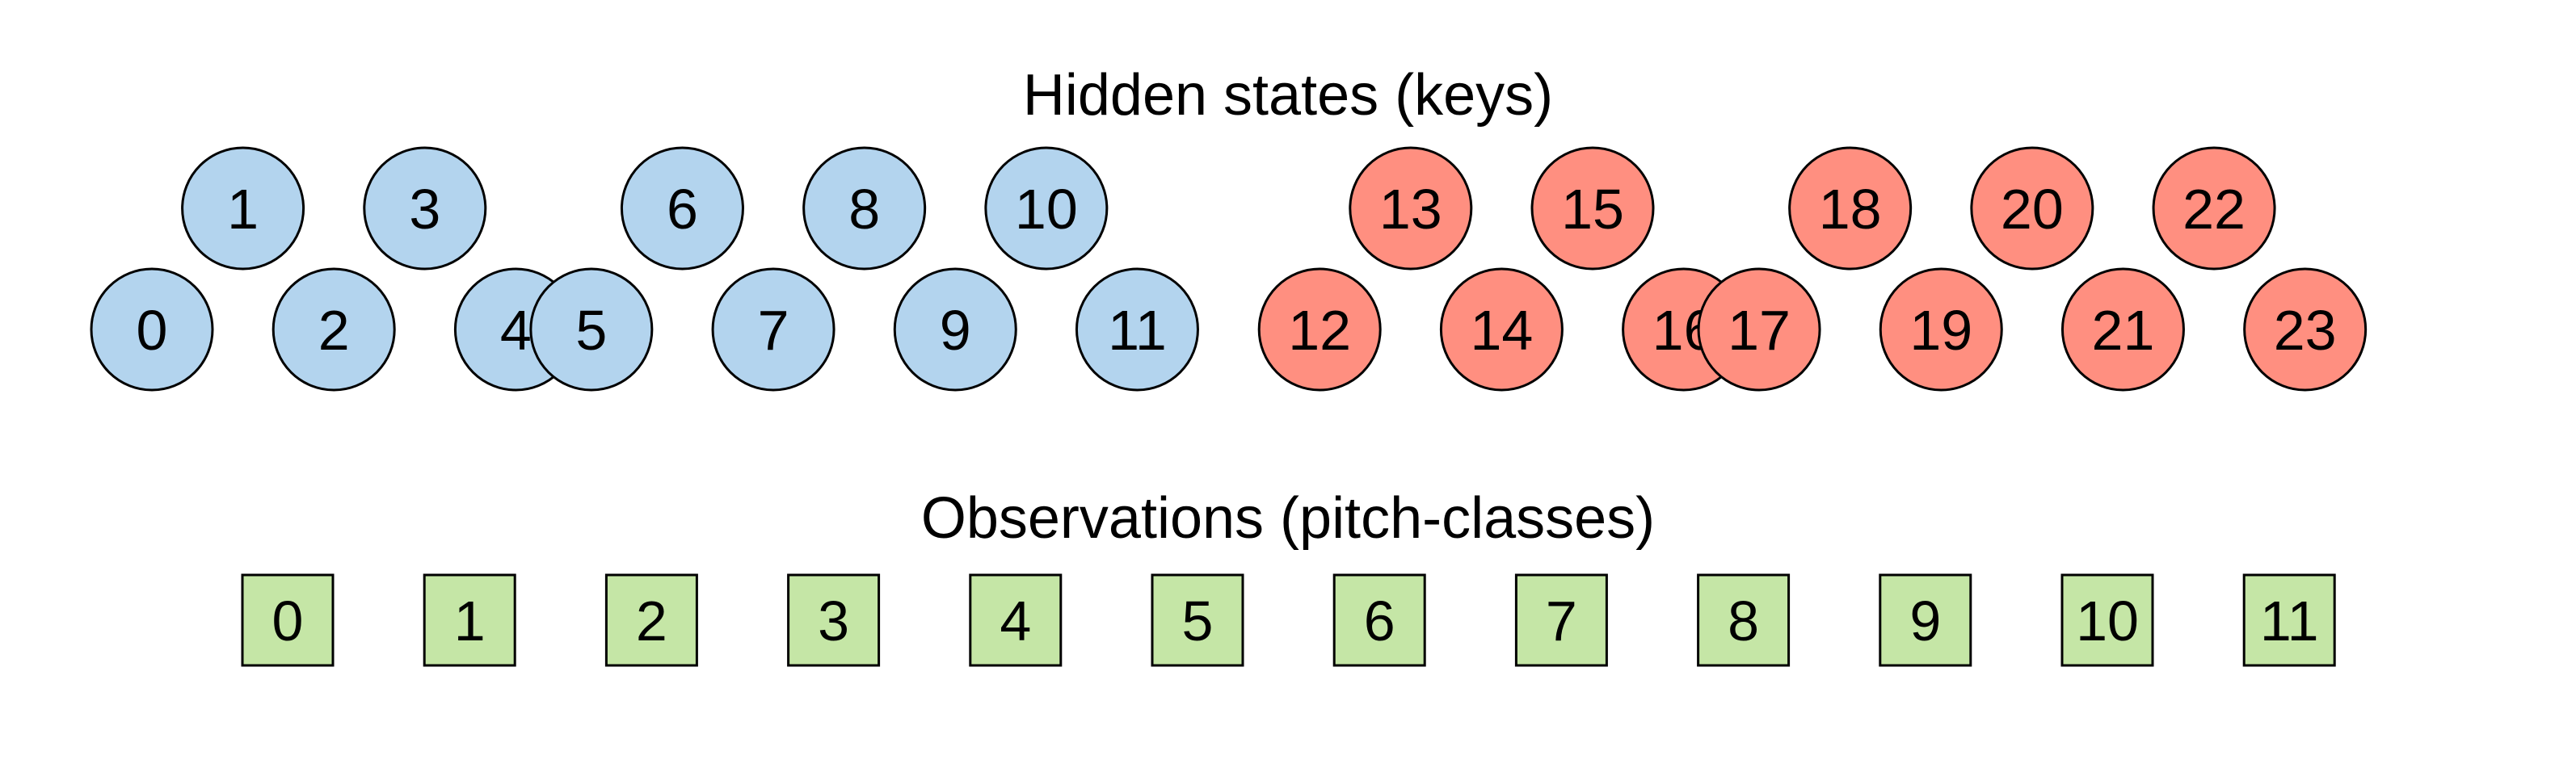 The image size is (2576, 772). I want to click on hidden-state-node: 17, so click(1759, 329).